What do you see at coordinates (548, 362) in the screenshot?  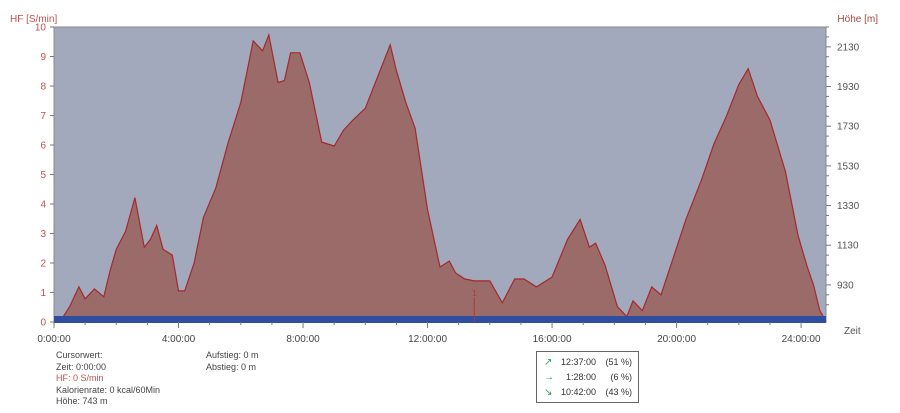 I see `arrow-up-right-icon: ↗` at bounding box center [548, 362].